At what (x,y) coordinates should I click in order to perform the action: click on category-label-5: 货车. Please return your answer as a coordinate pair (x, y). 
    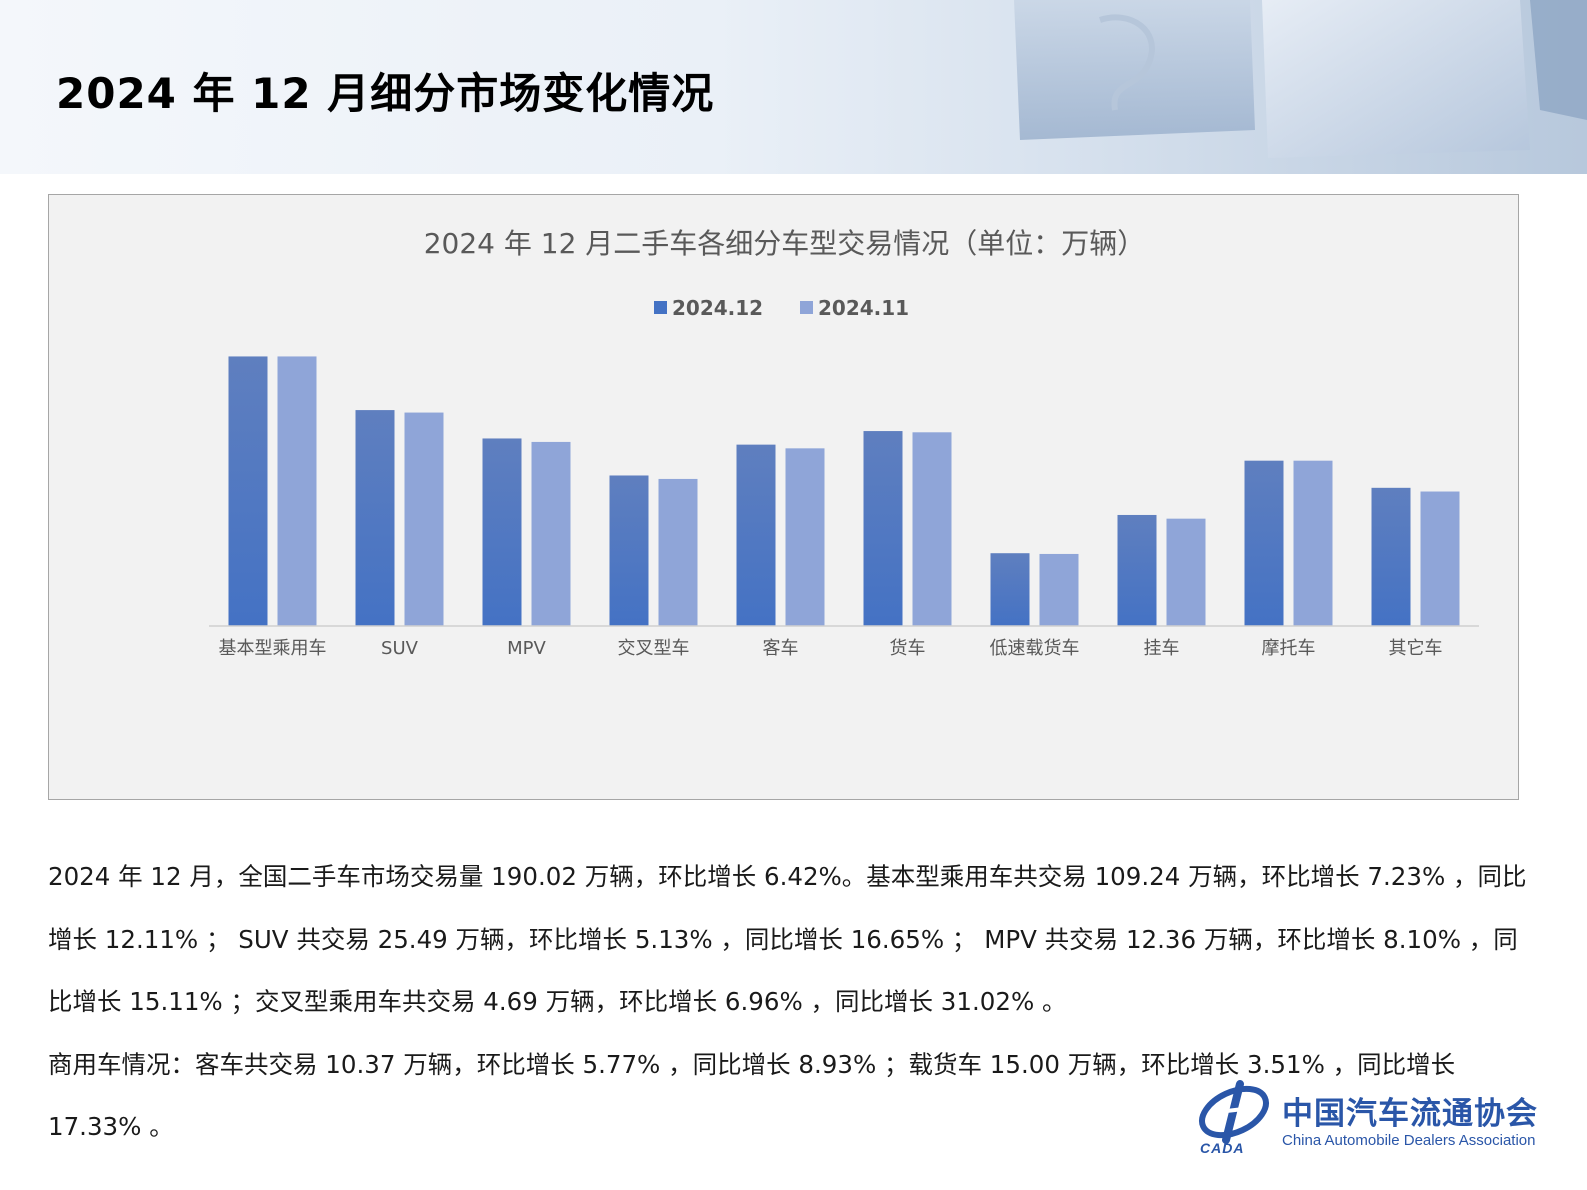
    Looking at the image, I should click on (908, 648).